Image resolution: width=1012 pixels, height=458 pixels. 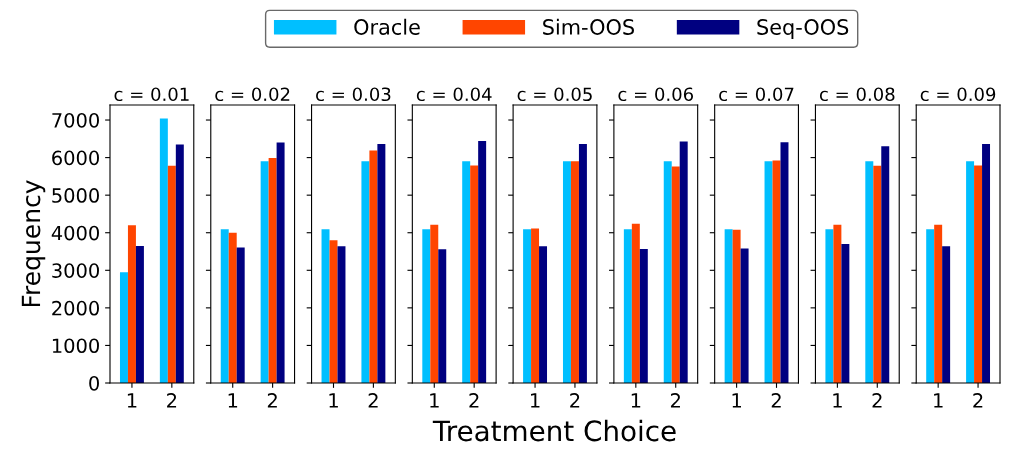 I want to click on chart-title: c = 0.03, so click(x=353, y=94).